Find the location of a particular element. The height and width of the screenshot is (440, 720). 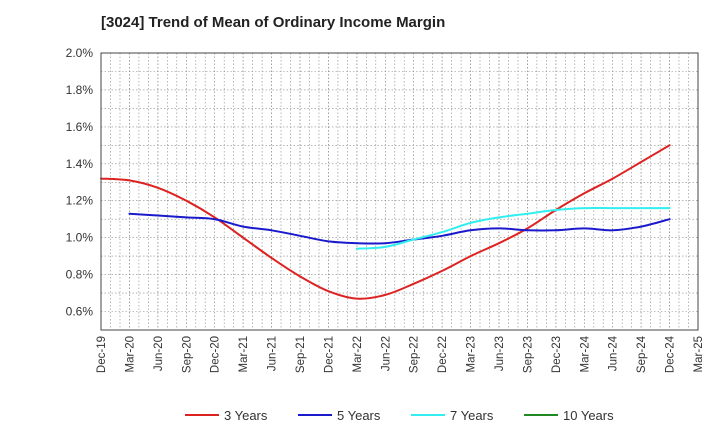

x-tick-label: Dec-21 is located at coordinates (329, 354).